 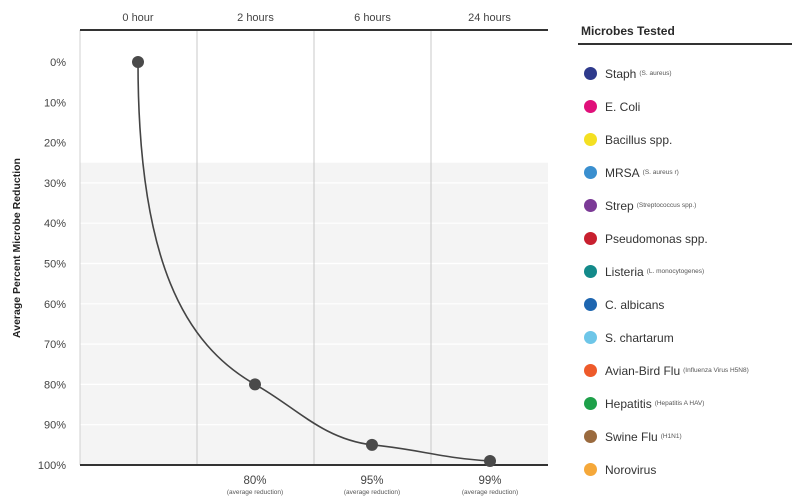 What do you see at coordinates (675, 271) in the screenshot?
I see `legend-item-sublabel: (L. monocytogenes)` at bounding box center [675, 271].